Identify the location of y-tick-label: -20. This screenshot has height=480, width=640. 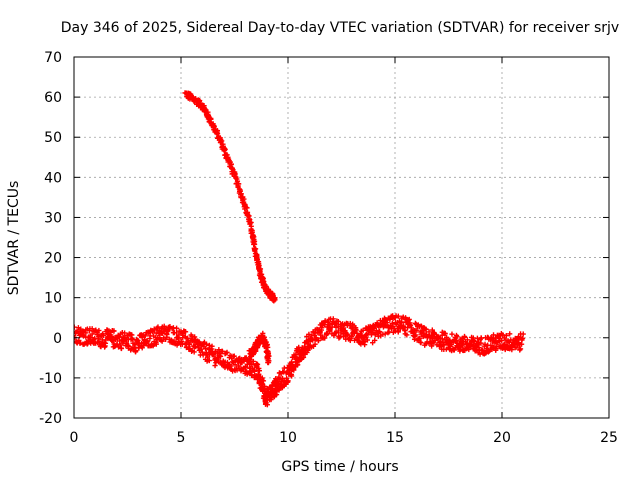
(50, 419).